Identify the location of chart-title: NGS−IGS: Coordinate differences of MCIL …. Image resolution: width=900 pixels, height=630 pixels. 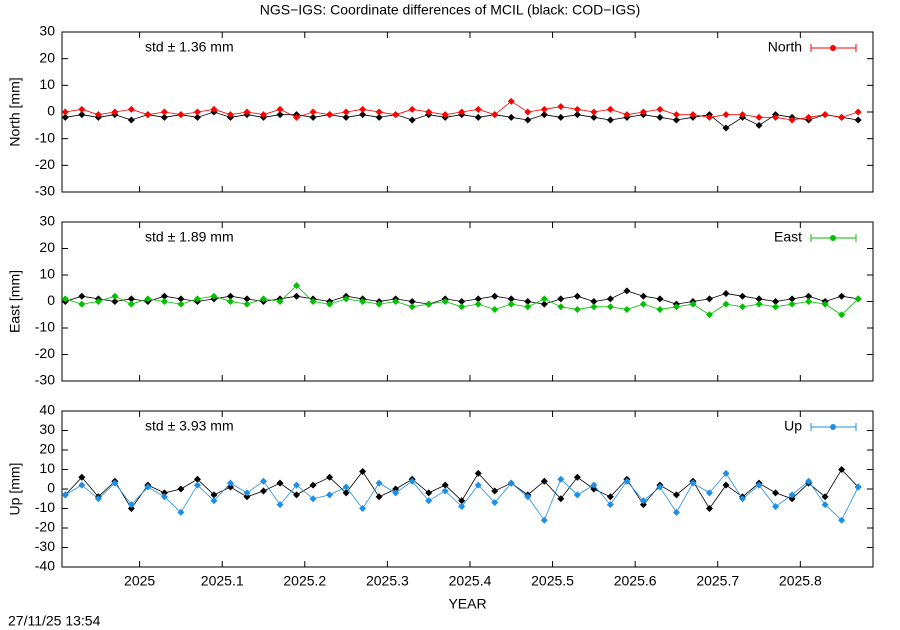
(450, 10).